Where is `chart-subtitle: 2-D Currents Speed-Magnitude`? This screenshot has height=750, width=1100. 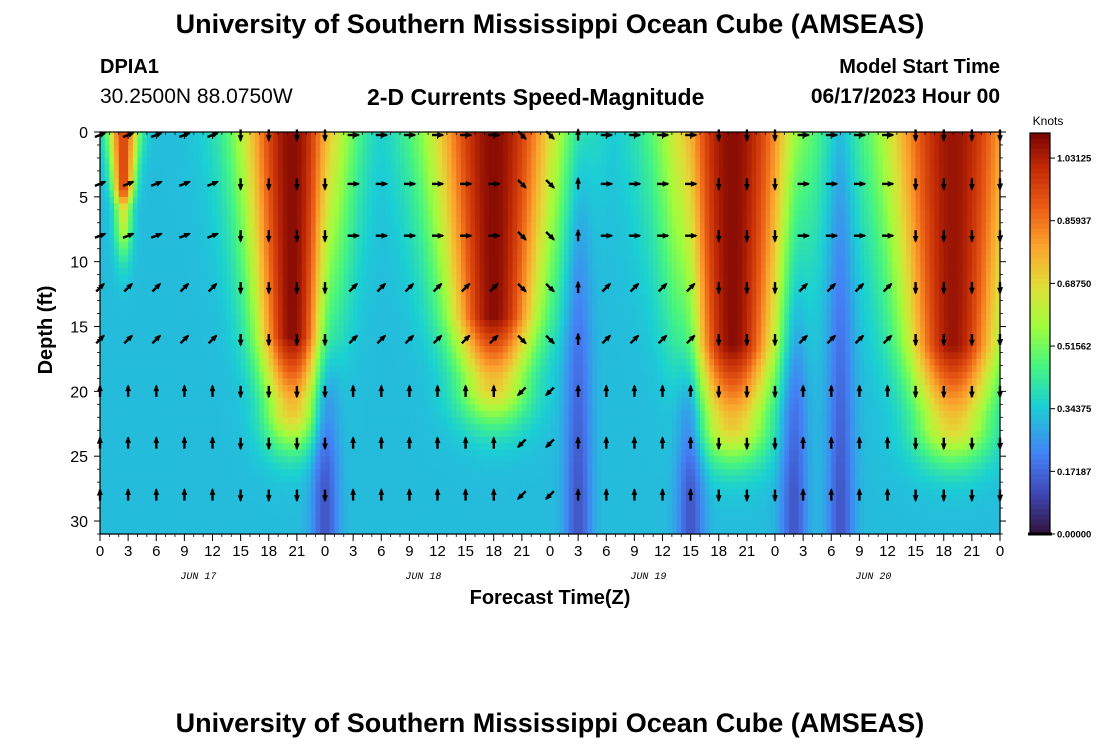
chart-subtitle: 2-D Currents Speed-Magnitude is located at coordinates (536, 97).